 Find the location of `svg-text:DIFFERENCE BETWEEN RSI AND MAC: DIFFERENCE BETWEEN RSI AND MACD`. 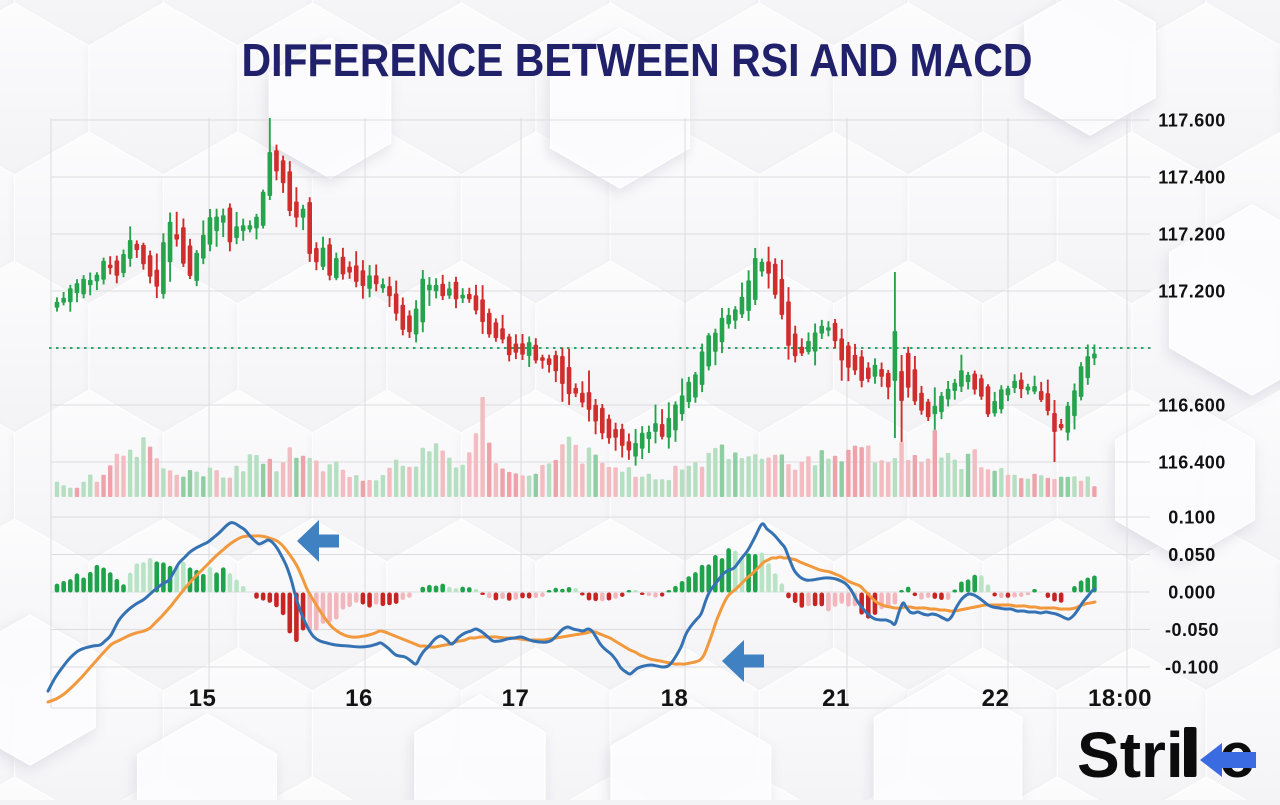

svg-text:DIFFERENCE BETWEEN RSI AND MAC: DIFFERENCE BETWEEN RSI AND MACD is located at coordinates (637, 60).